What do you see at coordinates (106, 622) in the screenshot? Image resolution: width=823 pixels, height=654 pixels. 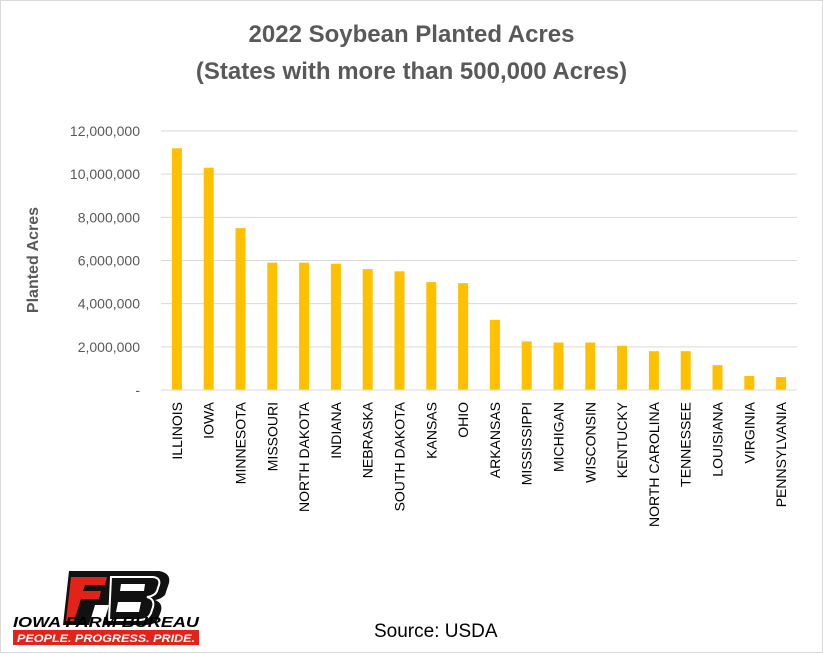 I see `logo-name: IOWA FARM BUREAU` at bounding box center [106, 622].